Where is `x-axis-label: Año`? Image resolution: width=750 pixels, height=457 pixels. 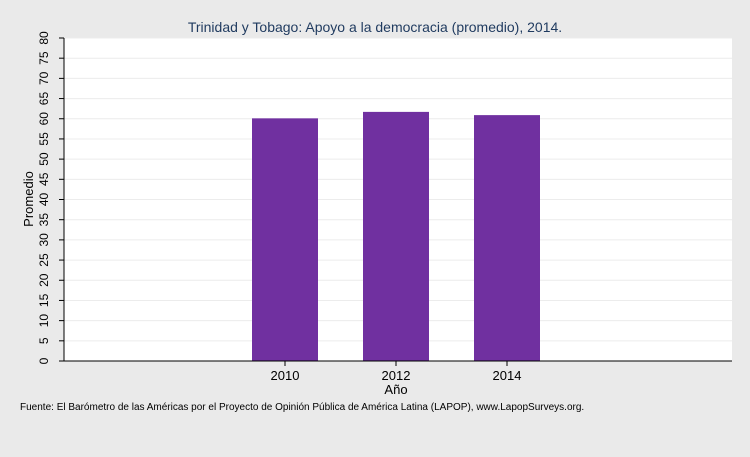 x-axis-label: Año is located at coordinates (395, 389).